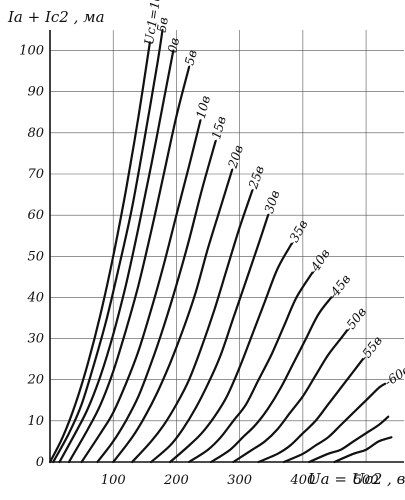  I want to click on x-tick-label: 500, so click(366, 480).